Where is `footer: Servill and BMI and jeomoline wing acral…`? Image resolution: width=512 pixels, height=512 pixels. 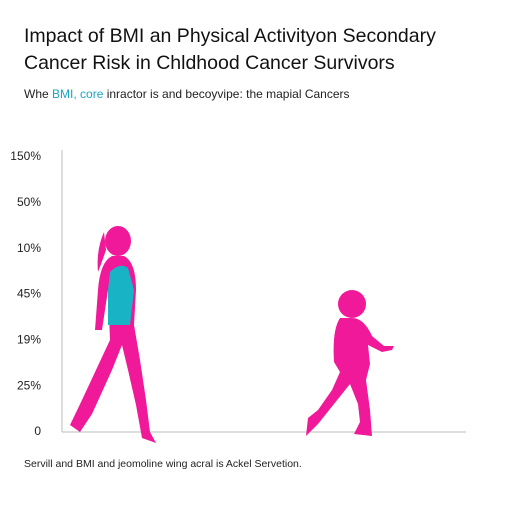 footer: Servill and BMI and jeomoline wing acral… is located at coordinates (163, 464).